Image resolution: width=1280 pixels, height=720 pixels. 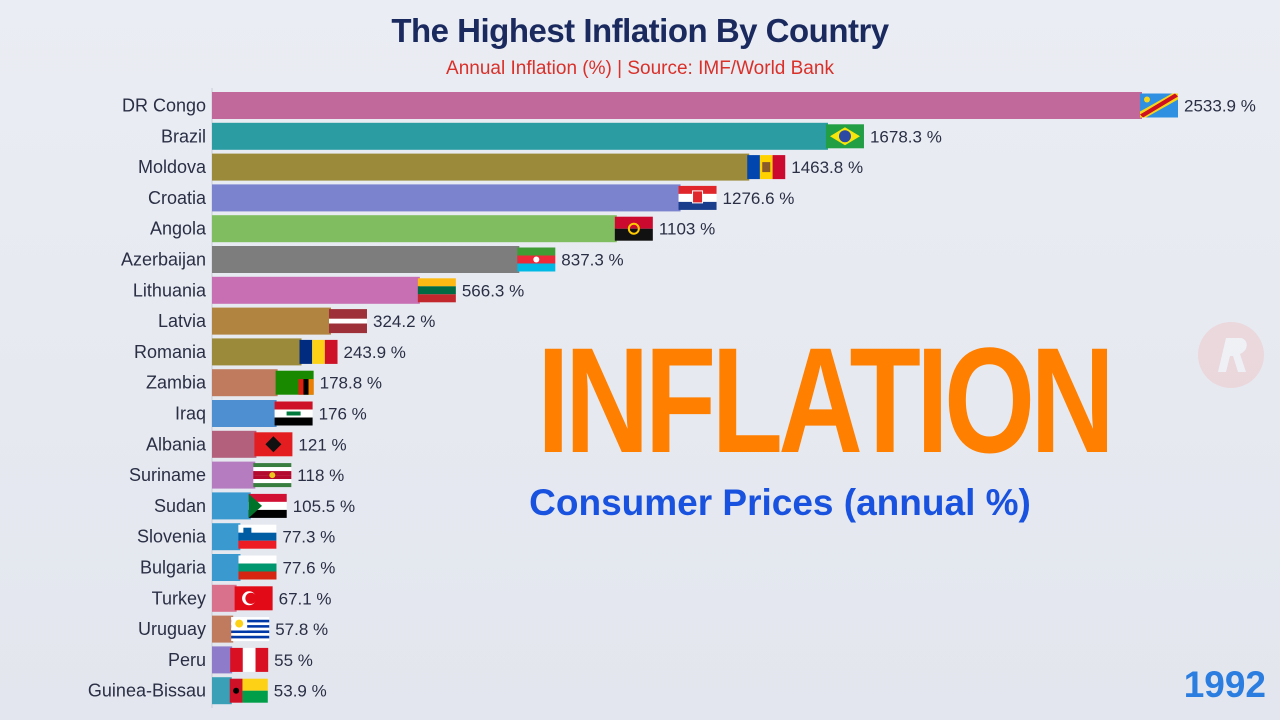 What do you see at coordinates (244, 413) in the screenshot?
I see `bar-iraq` at bounding box center [244, 413].